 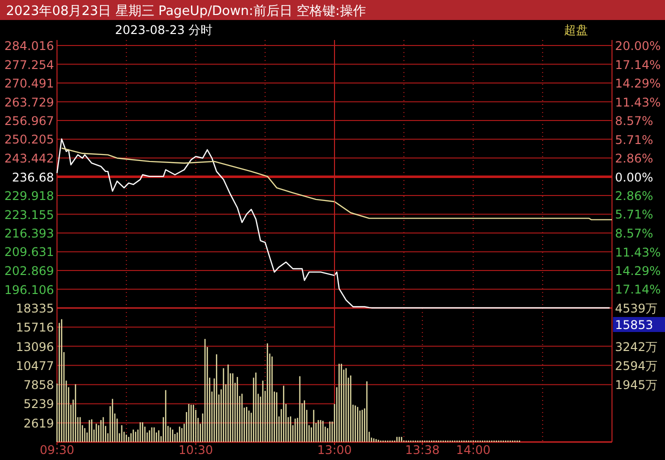 I want to click on y-tick-label: 209.631, so click(x=29, y=252).